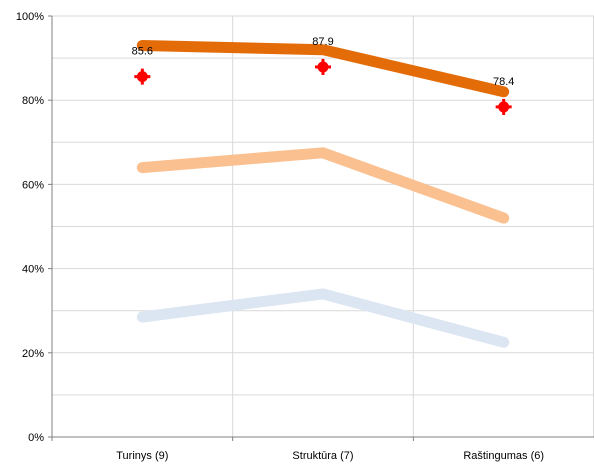 The width and height of the screenshot is (594, 464). I want to click on x-tick-label: Struktūra (7), so click(322, 456).